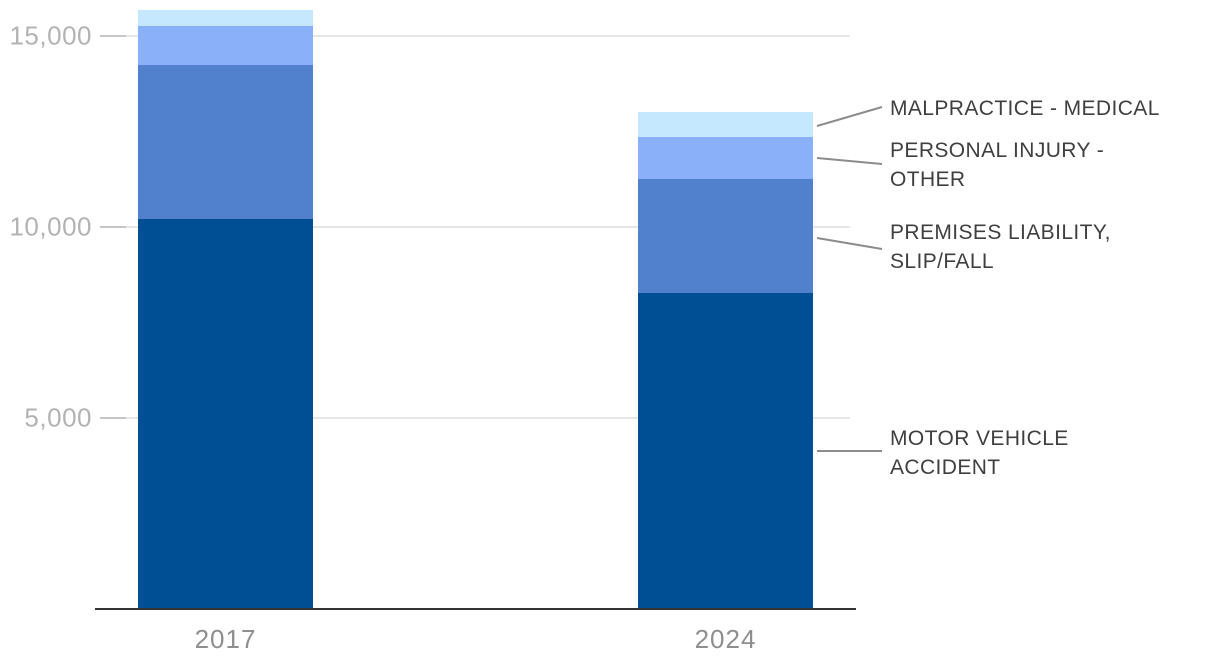  Describe the element at coordinates (997, 150) in the screenshot. I see `annotation-line: PERSONAL INJURY -` at that location.